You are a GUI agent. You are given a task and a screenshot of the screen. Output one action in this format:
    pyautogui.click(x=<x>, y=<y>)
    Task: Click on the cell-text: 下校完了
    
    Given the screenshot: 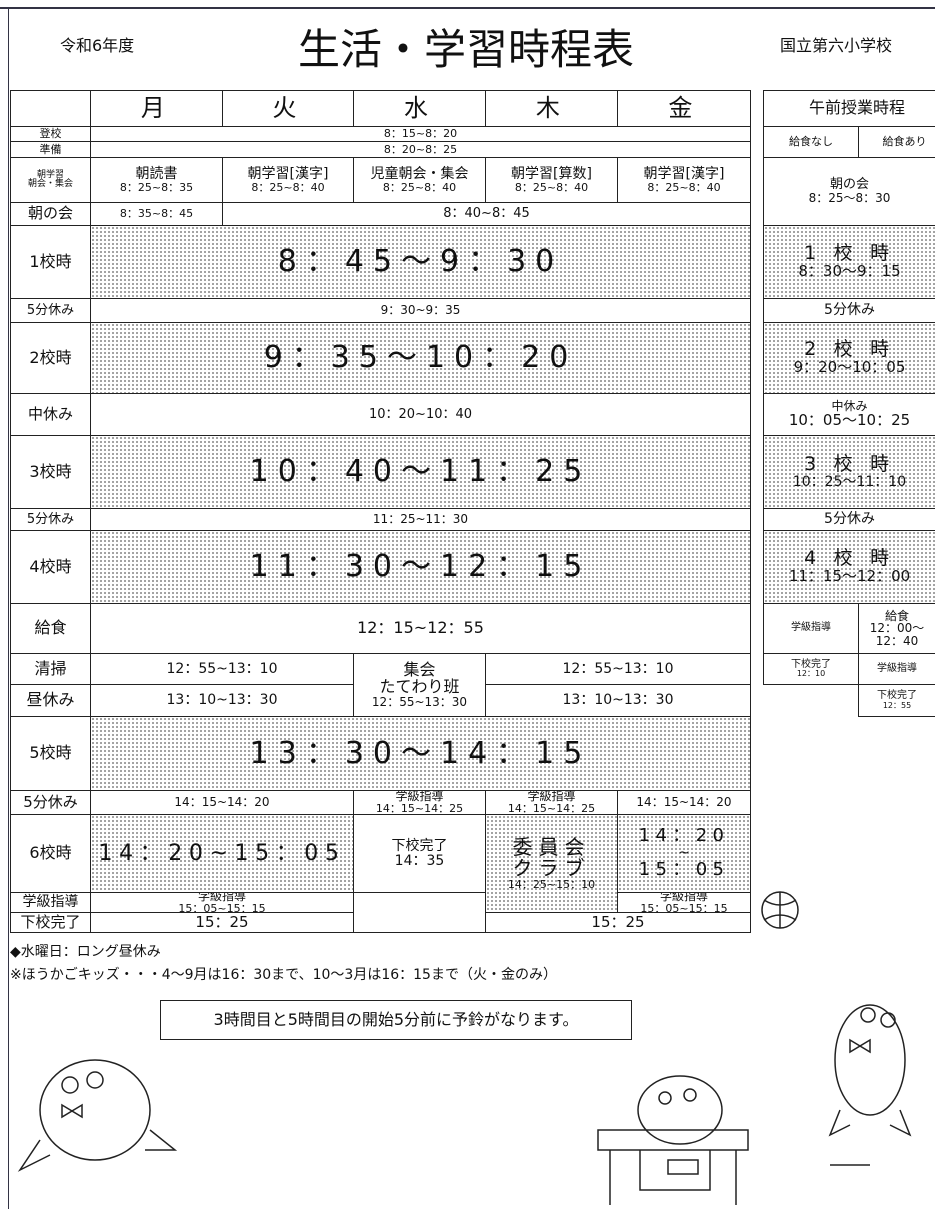 What is the action you would take?
    pyautogui.click(x=419, y=845)
    